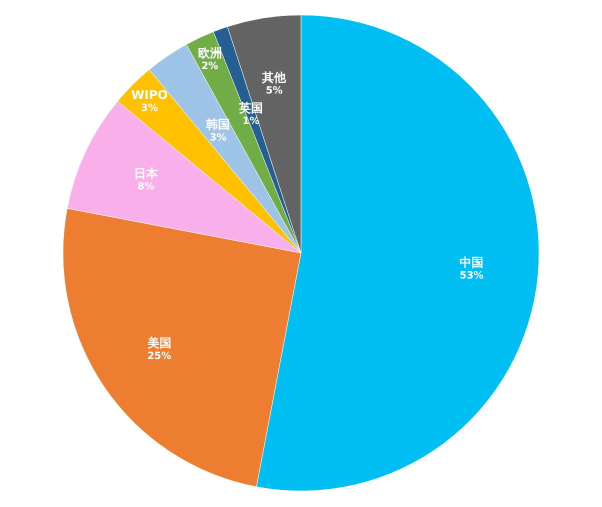 The height and width of the screenshot is (507, 602). What do you see at coordinates (274, 77) in the screenshot?
I see `slice-label: 其他` at bounding box center [274, 77].